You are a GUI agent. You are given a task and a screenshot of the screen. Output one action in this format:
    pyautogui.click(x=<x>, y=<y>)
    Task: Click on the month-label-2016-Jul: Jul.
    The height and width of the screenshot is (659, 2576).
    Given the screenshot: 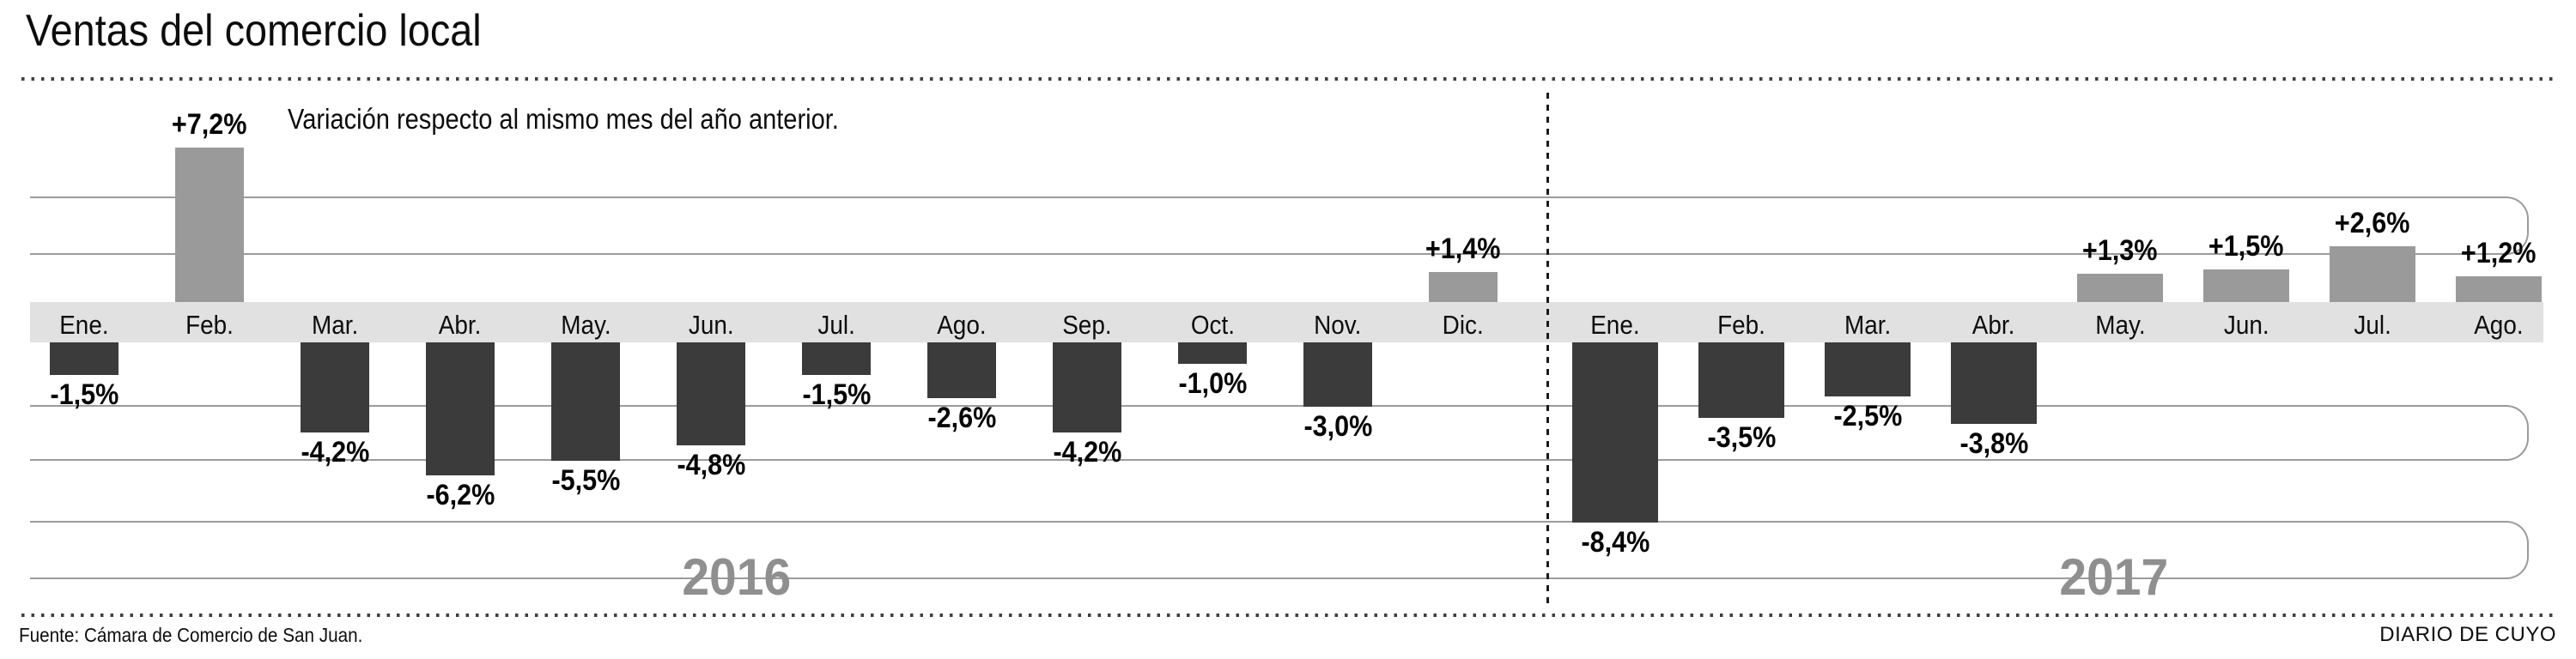 What is the action you would take?
    pyautogui.click(x=836, y=325)
    